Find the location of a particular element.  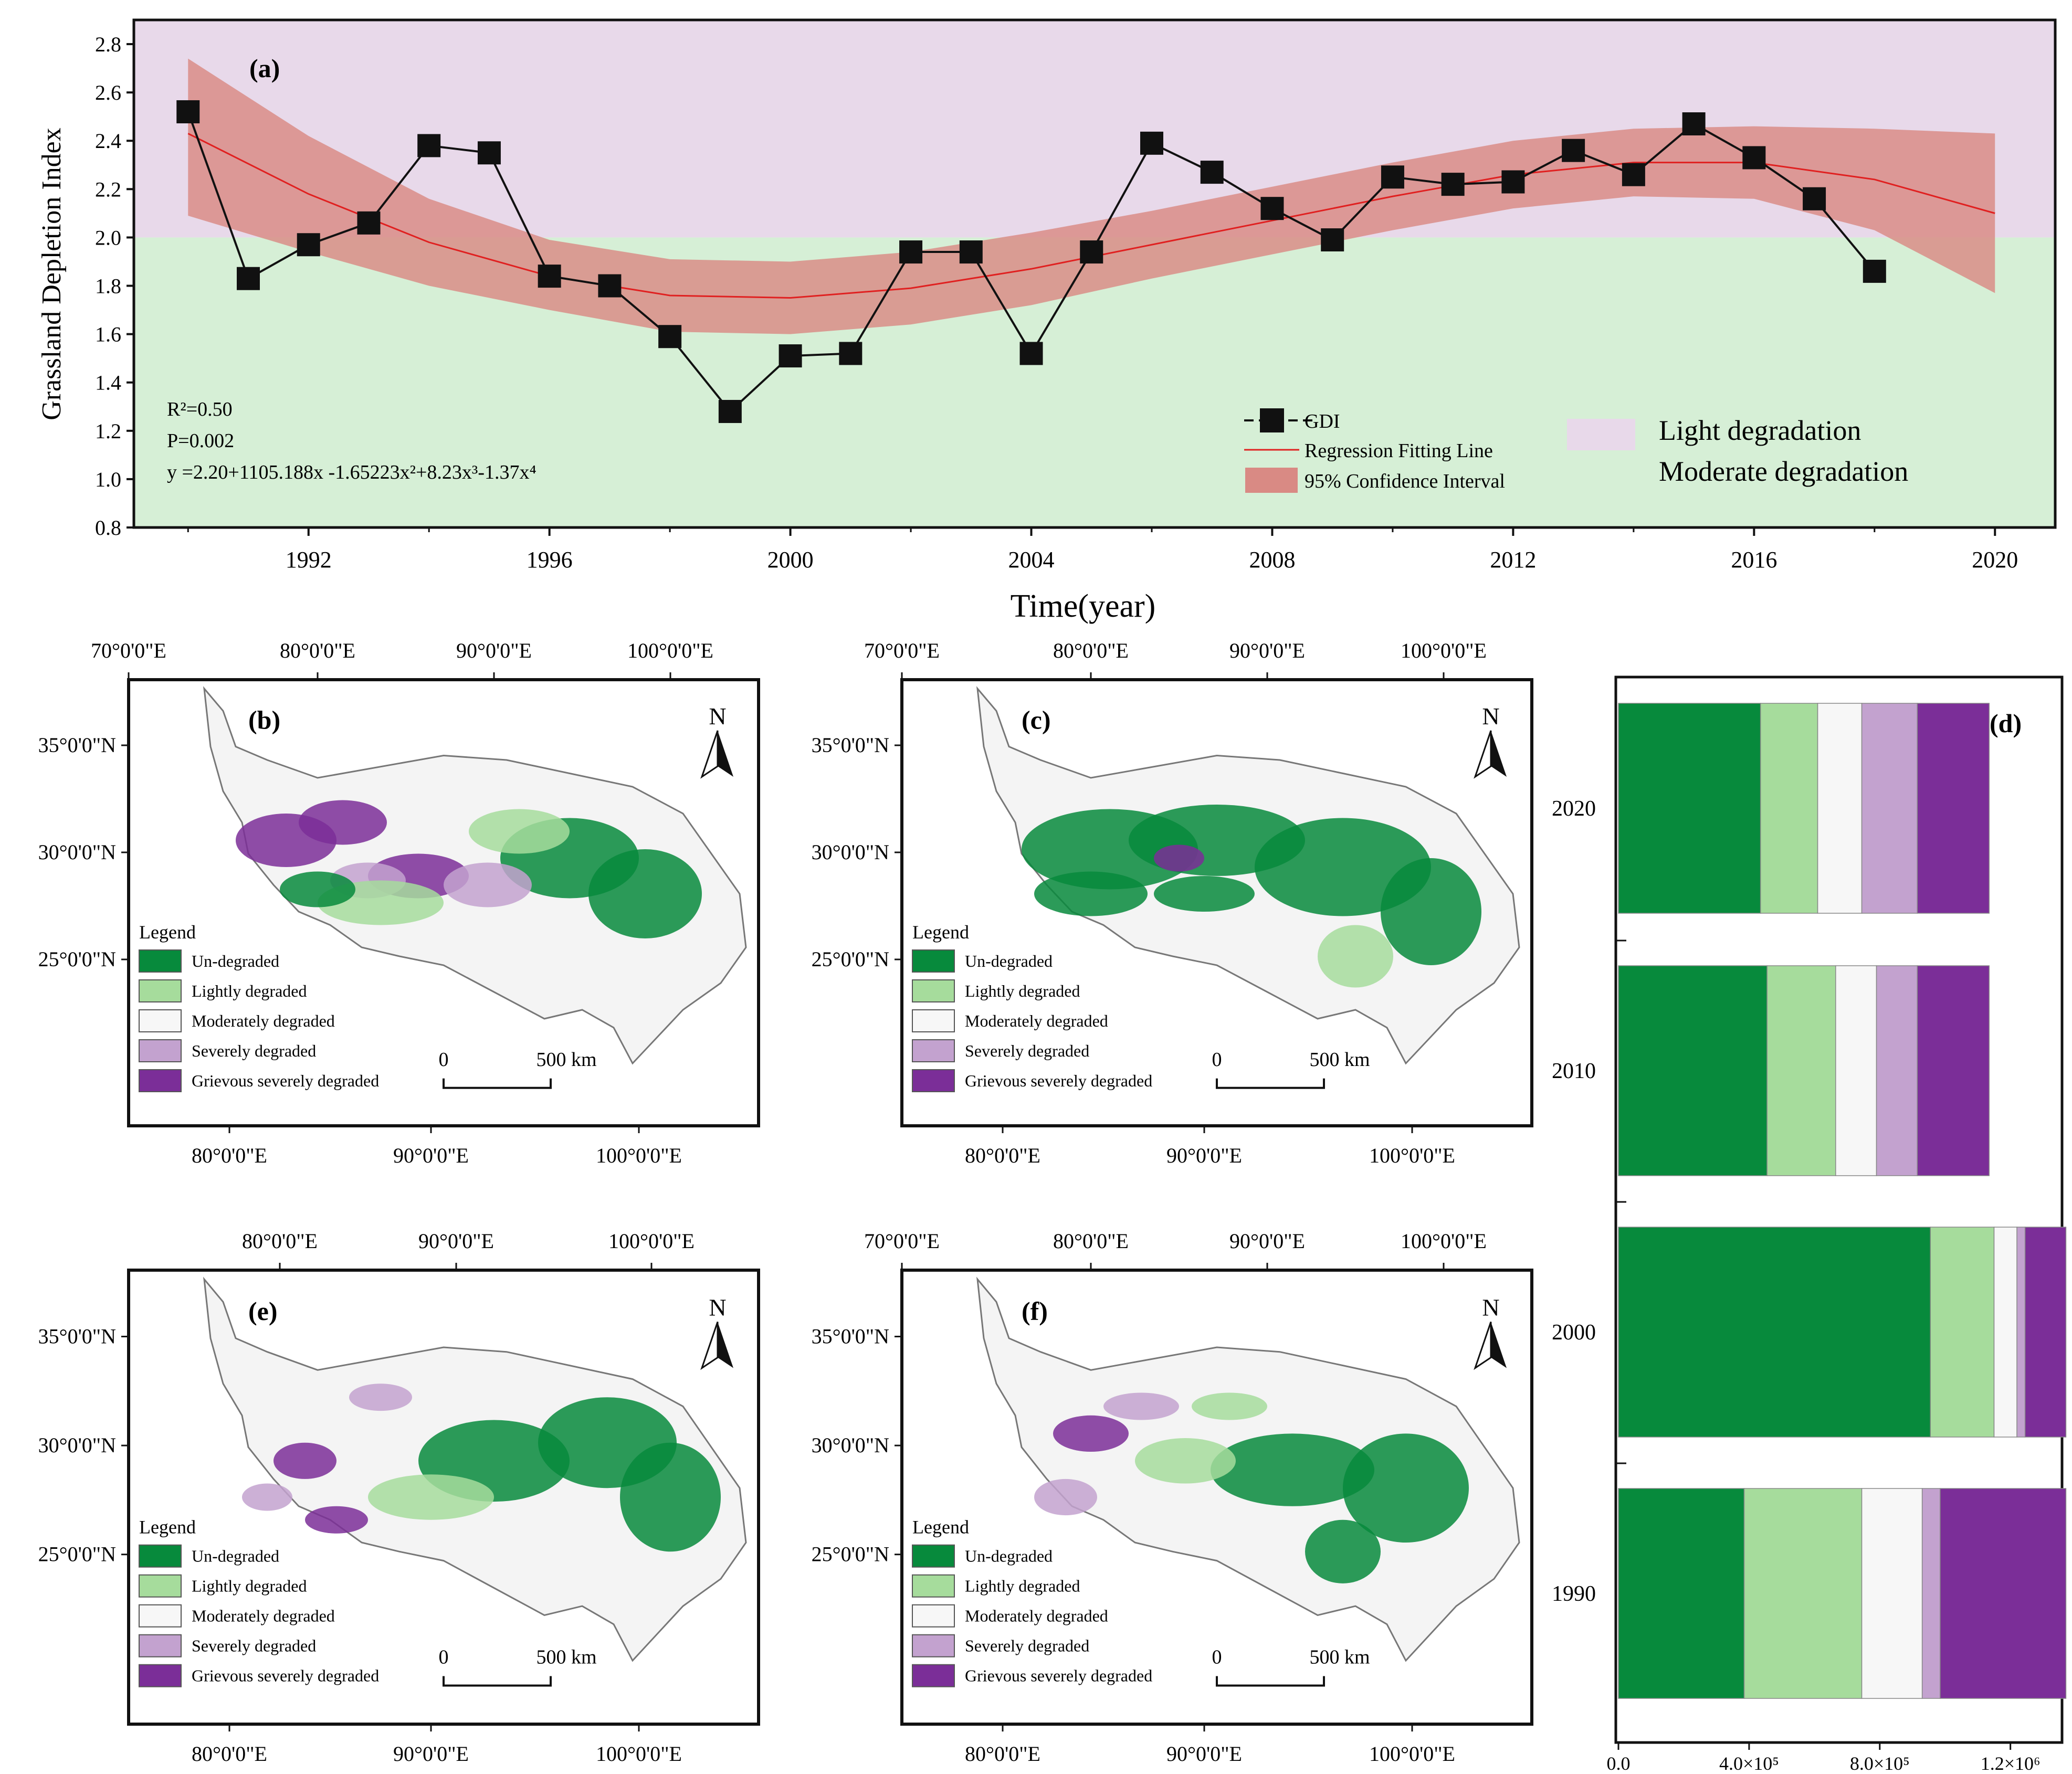

bar-category-label: 2020 is located at coordinates (1574, 809).